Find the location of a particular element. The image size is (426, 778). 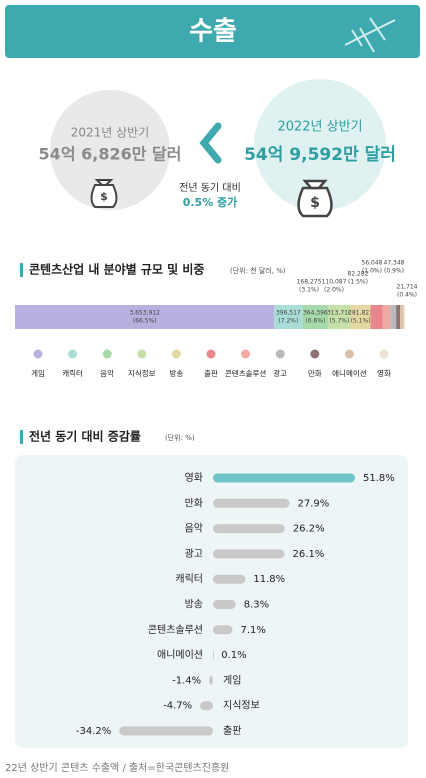

value-label: 26.1% is located at coordinates (309, 554).